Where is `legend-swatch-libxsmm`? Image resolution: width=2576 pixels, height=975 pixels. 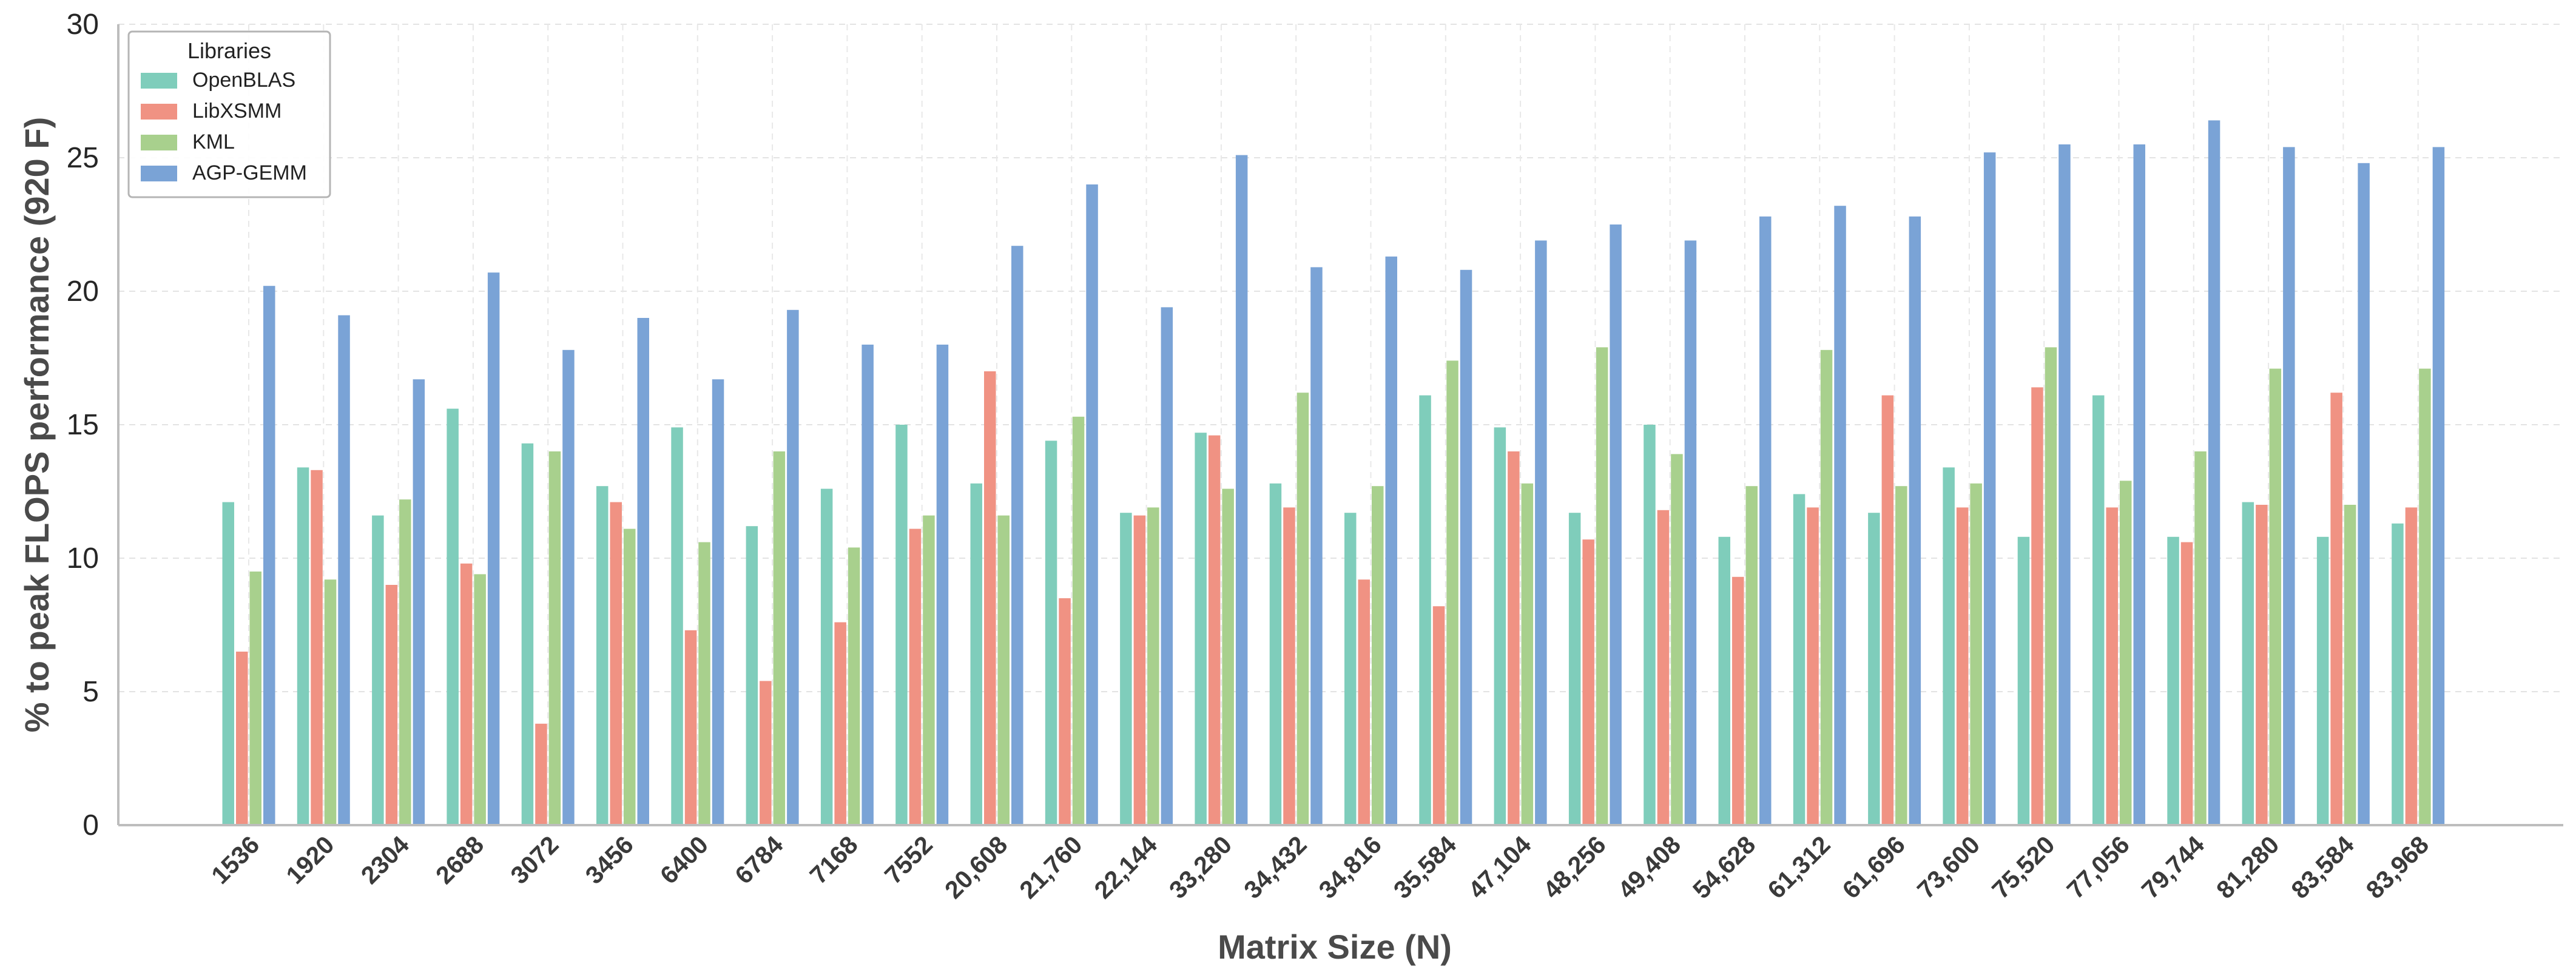 legend-swatch-libxsmm is located at coordinates (159, 112).